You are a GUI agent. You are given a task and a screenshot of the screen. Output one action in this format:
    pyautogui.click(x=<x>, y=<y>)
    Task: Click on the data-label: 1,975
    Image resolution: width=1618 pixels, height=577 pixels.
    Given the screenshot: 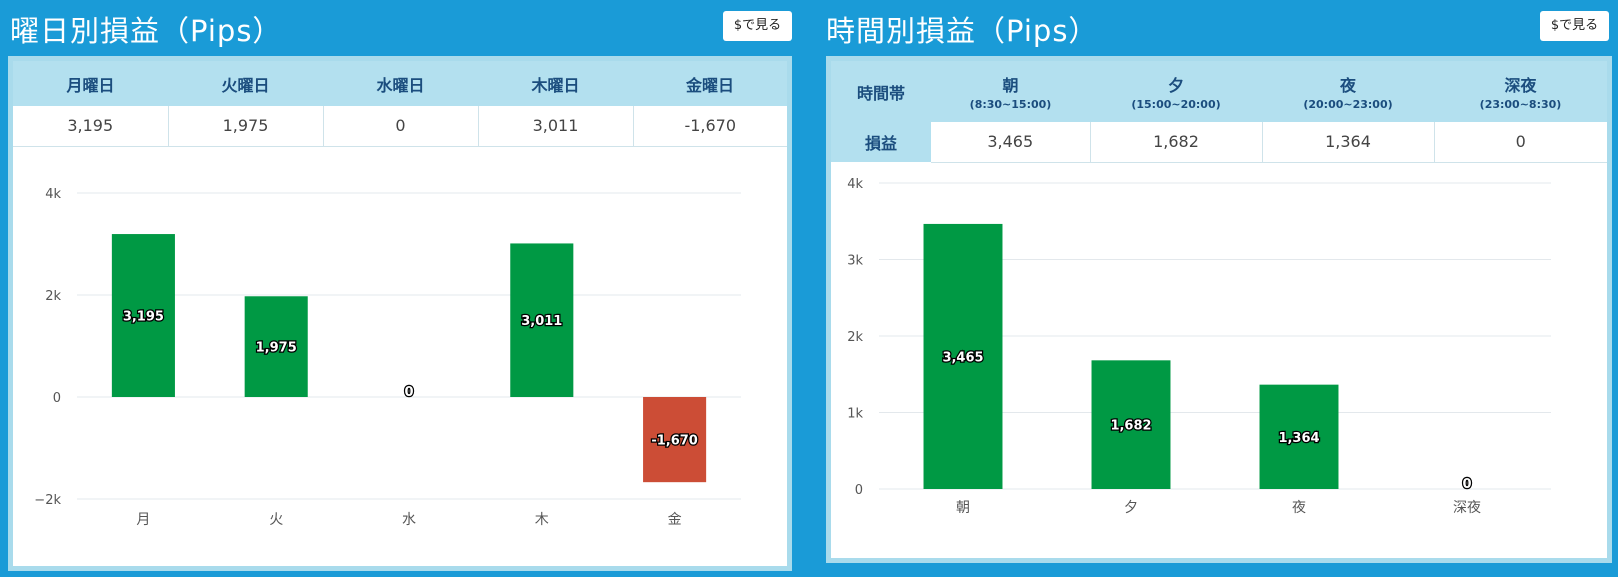 What is the action you would take?
    pyautogui.click(x=276, y=348)
    